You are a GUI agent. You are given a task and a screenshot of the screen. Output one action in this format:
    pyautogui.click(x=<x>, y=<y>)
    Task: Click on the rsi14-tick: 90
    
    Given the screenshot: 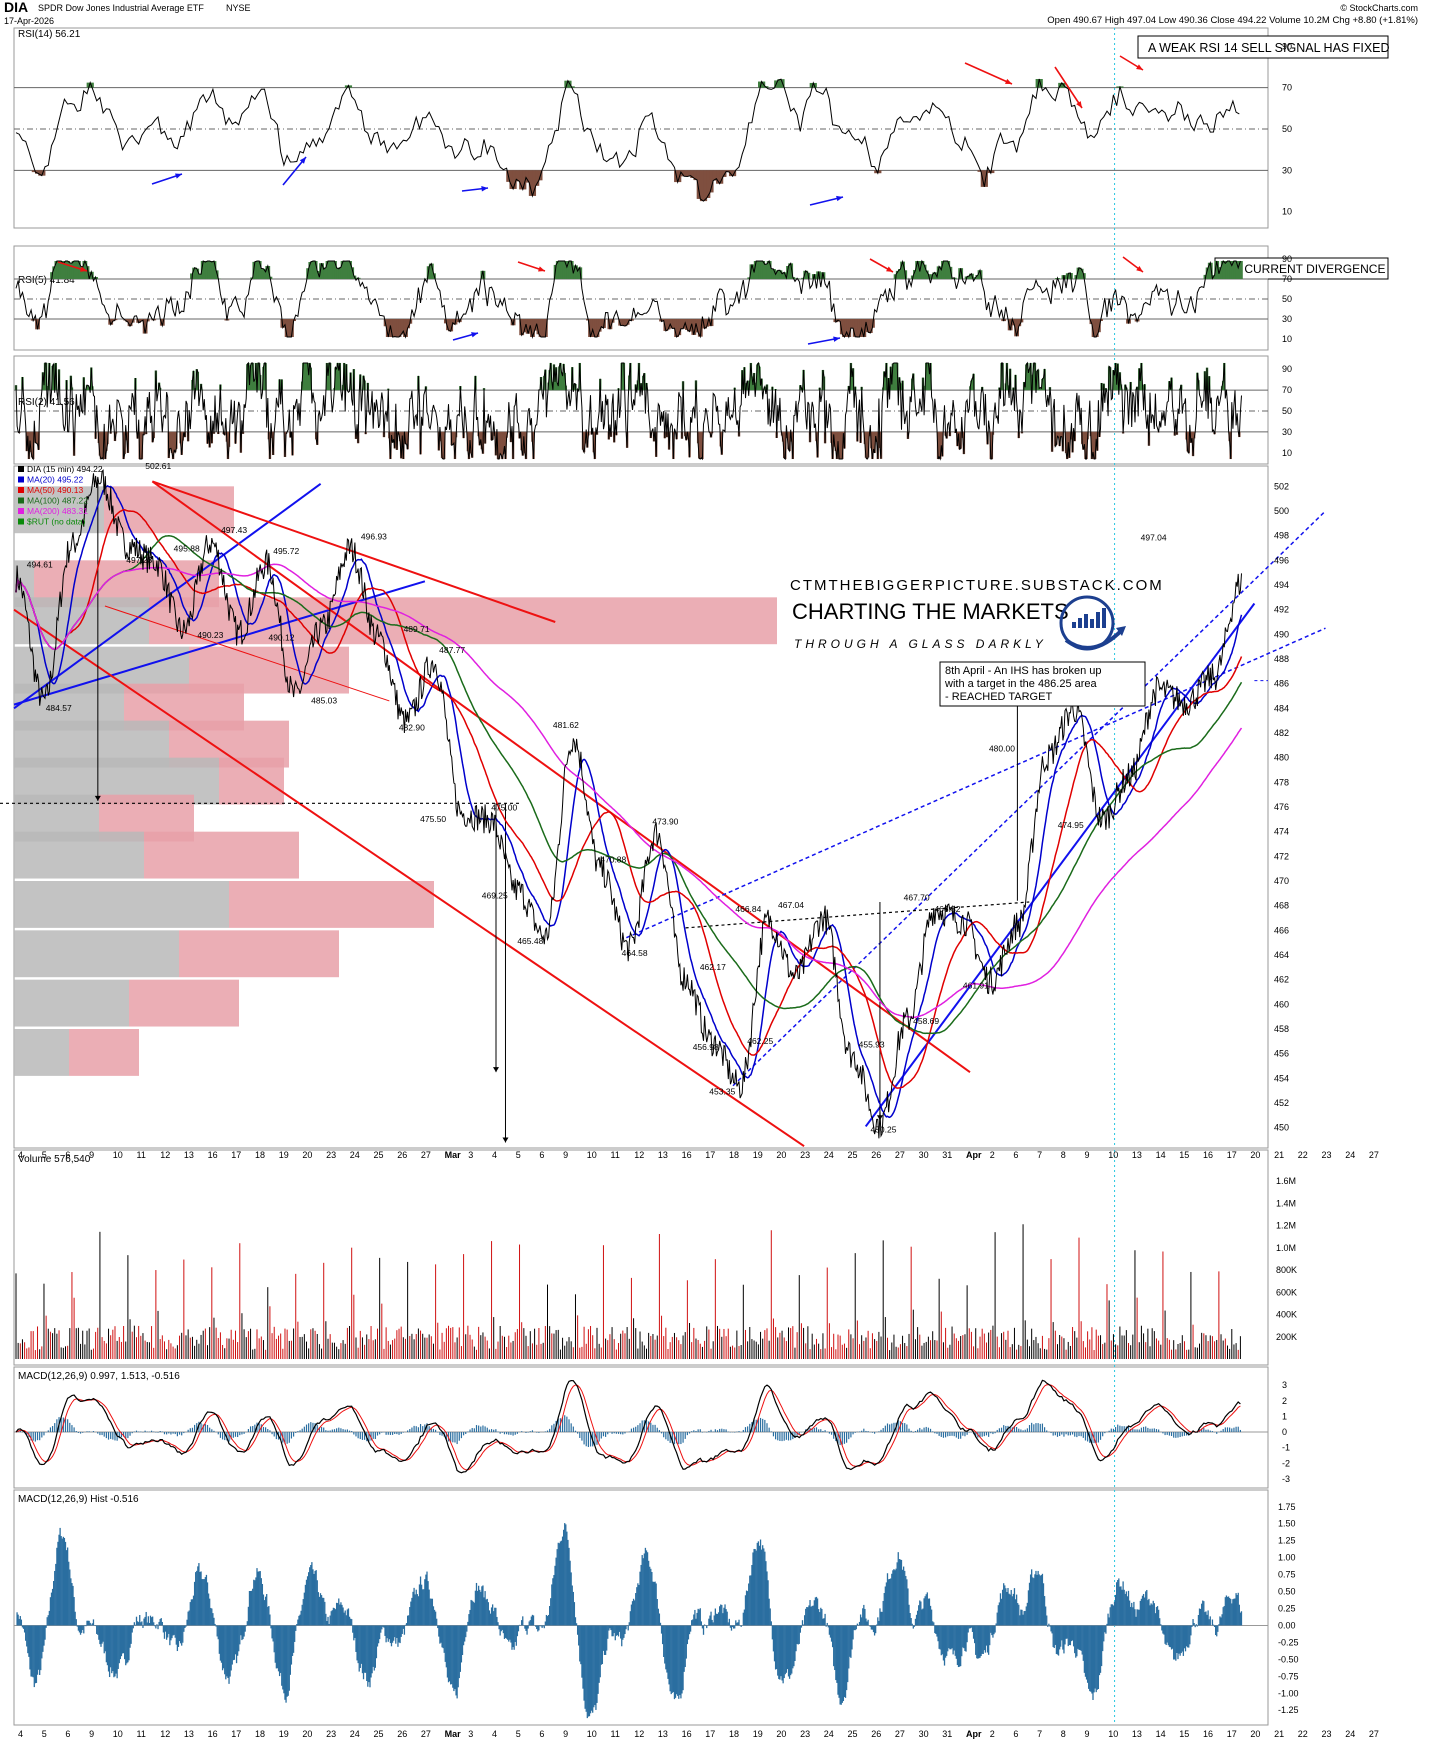 What is the action you would take?
    pyautogui.click(x=1287, y=46)
    